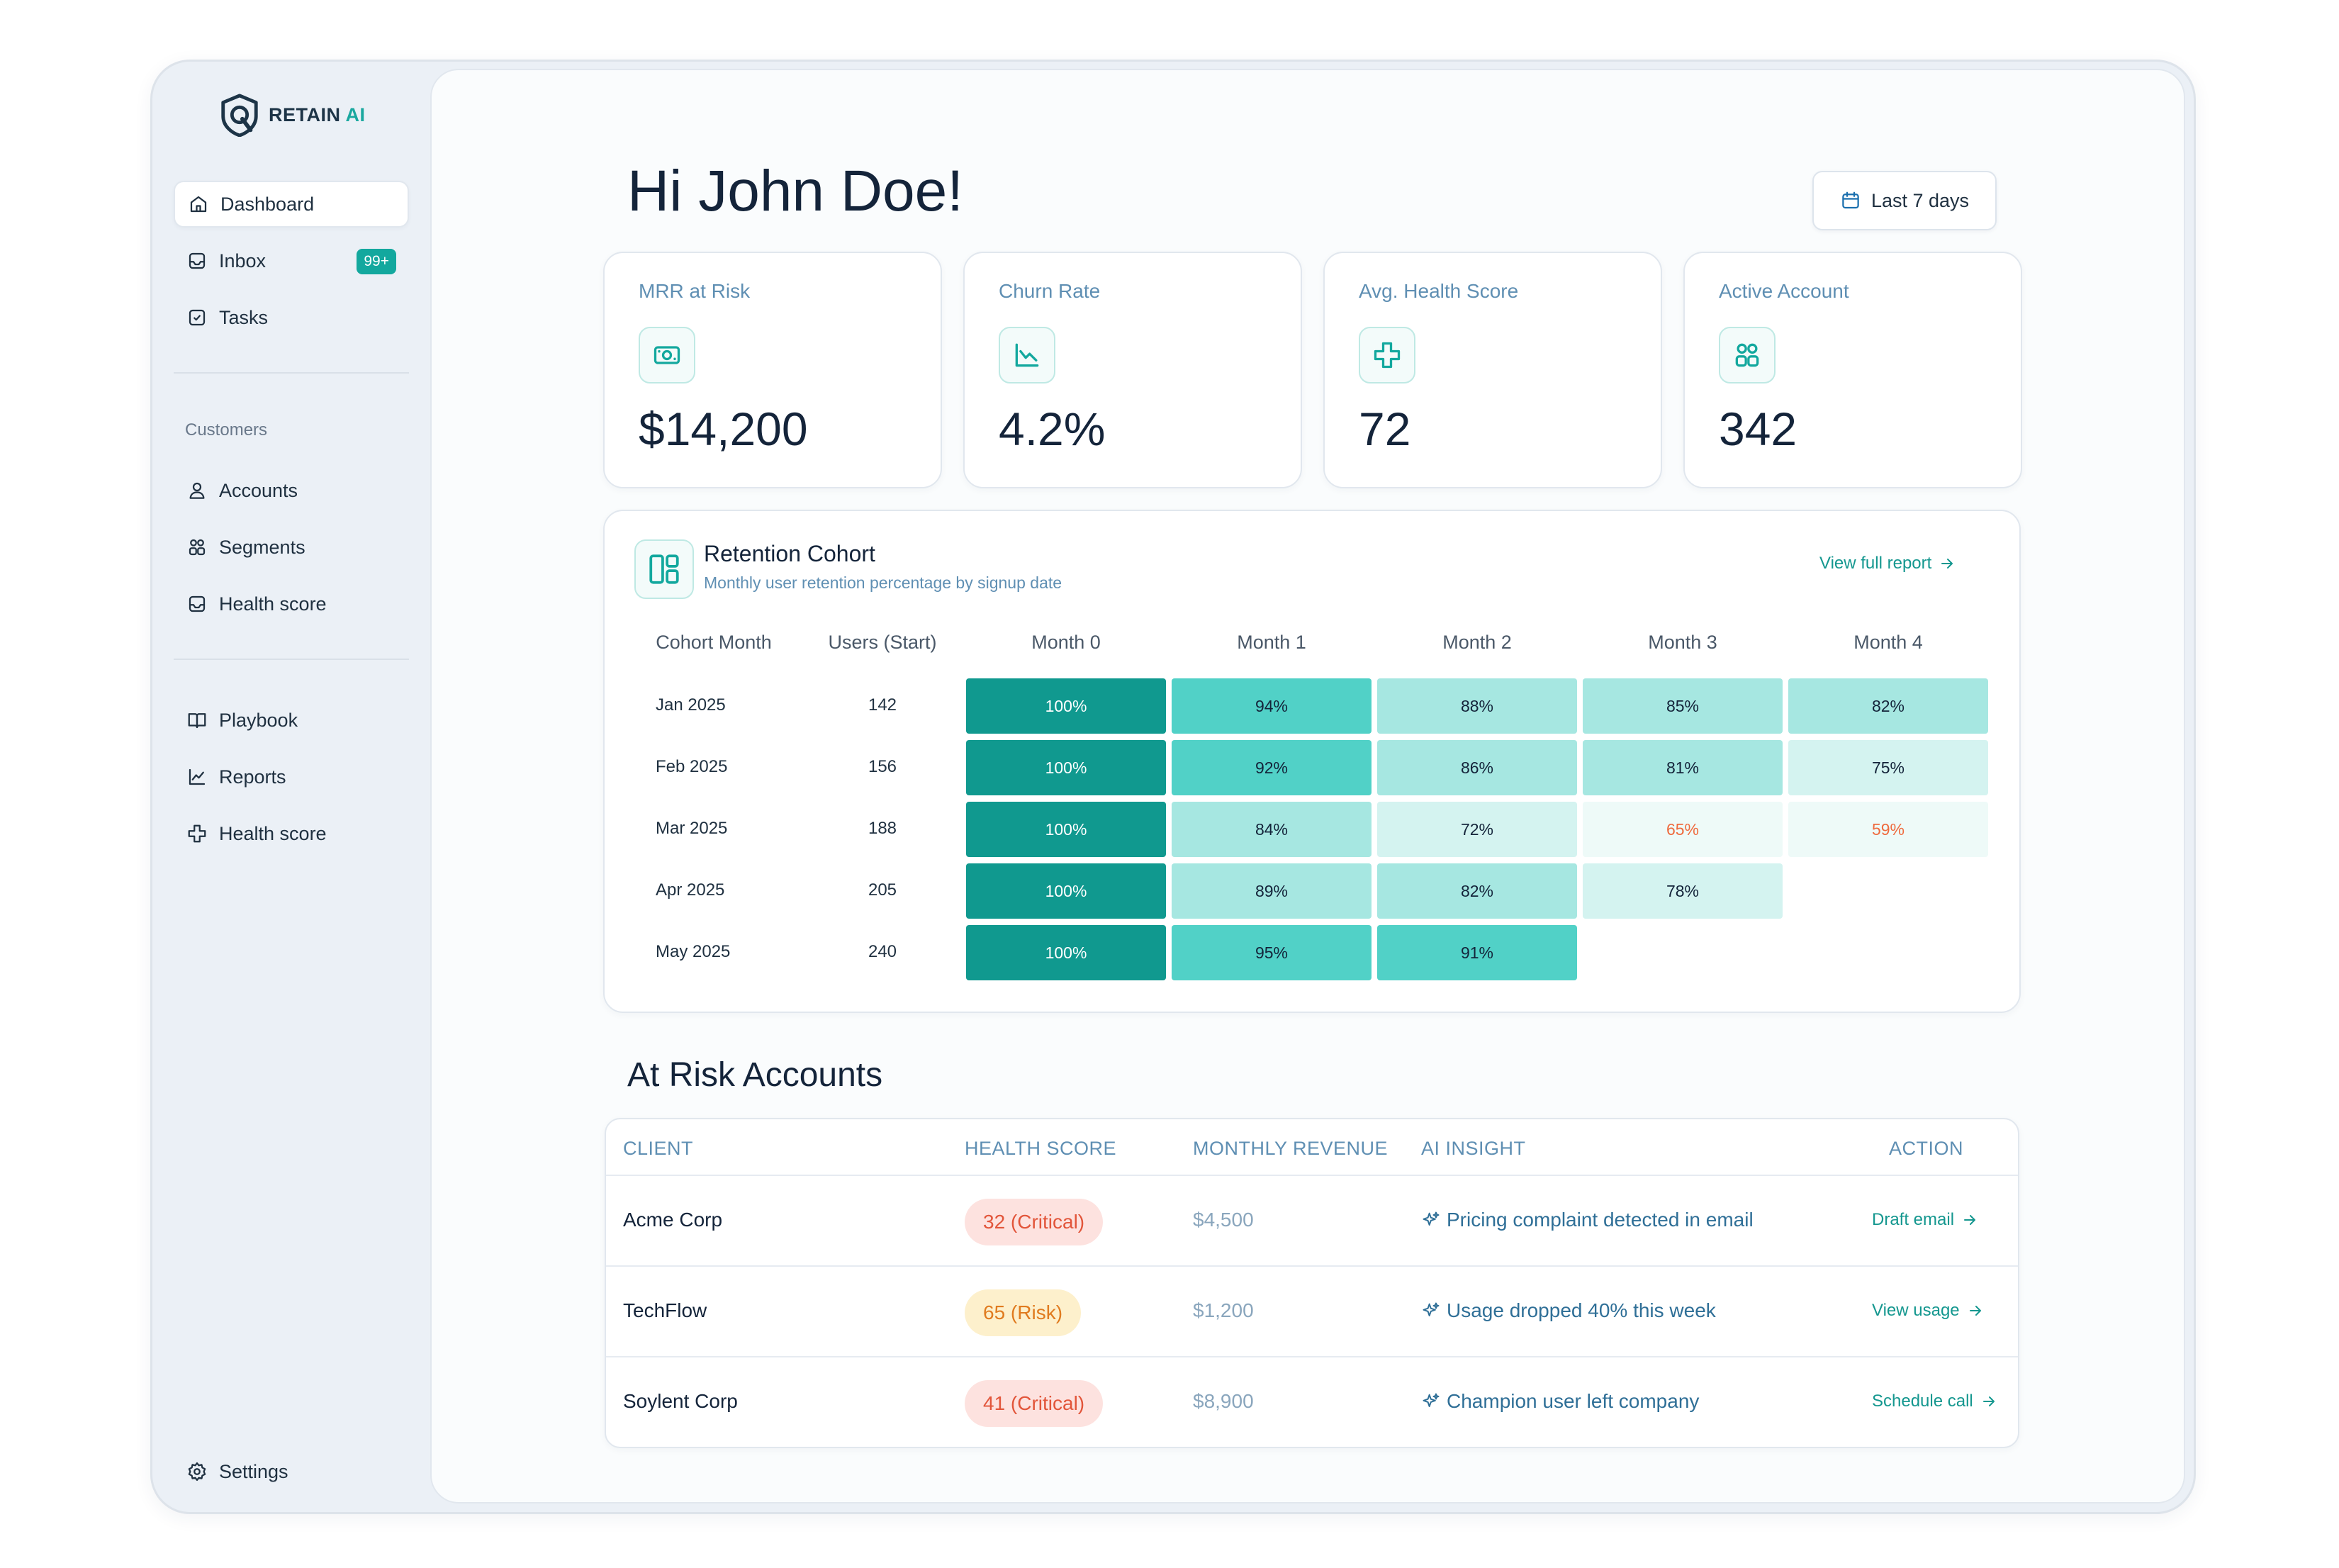  I want to click on action-label: View usage, so click(1916, 1310).